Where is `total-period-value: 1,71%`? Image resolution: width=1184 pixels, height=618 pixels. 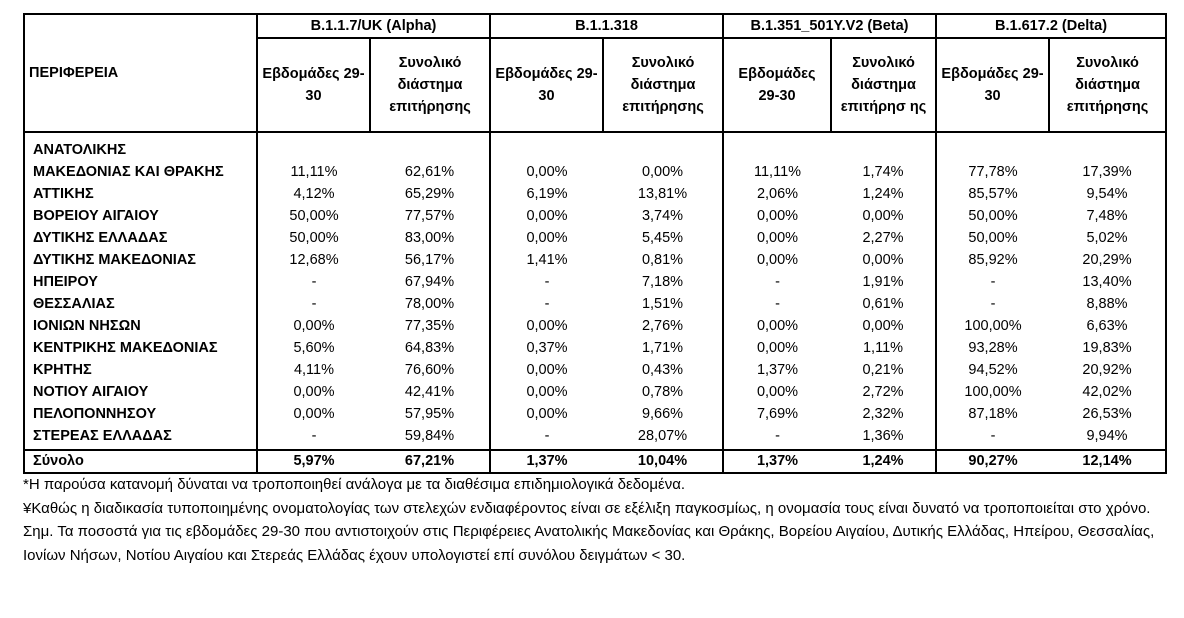
total-period-value: 1,71% is located at coordinates (662, 348).